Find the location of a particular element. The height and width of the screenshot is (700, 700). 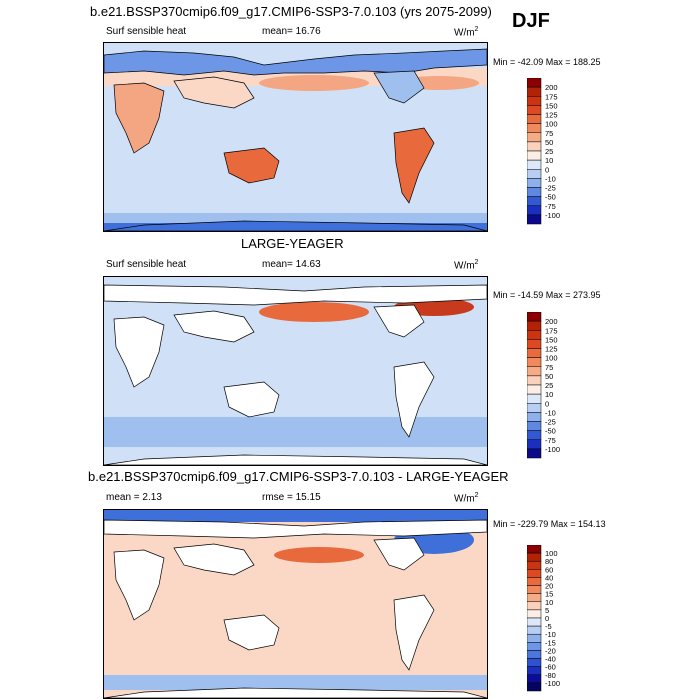

panel-2-mean-label: mean= 14.63 is located at coordinates (291, 264).